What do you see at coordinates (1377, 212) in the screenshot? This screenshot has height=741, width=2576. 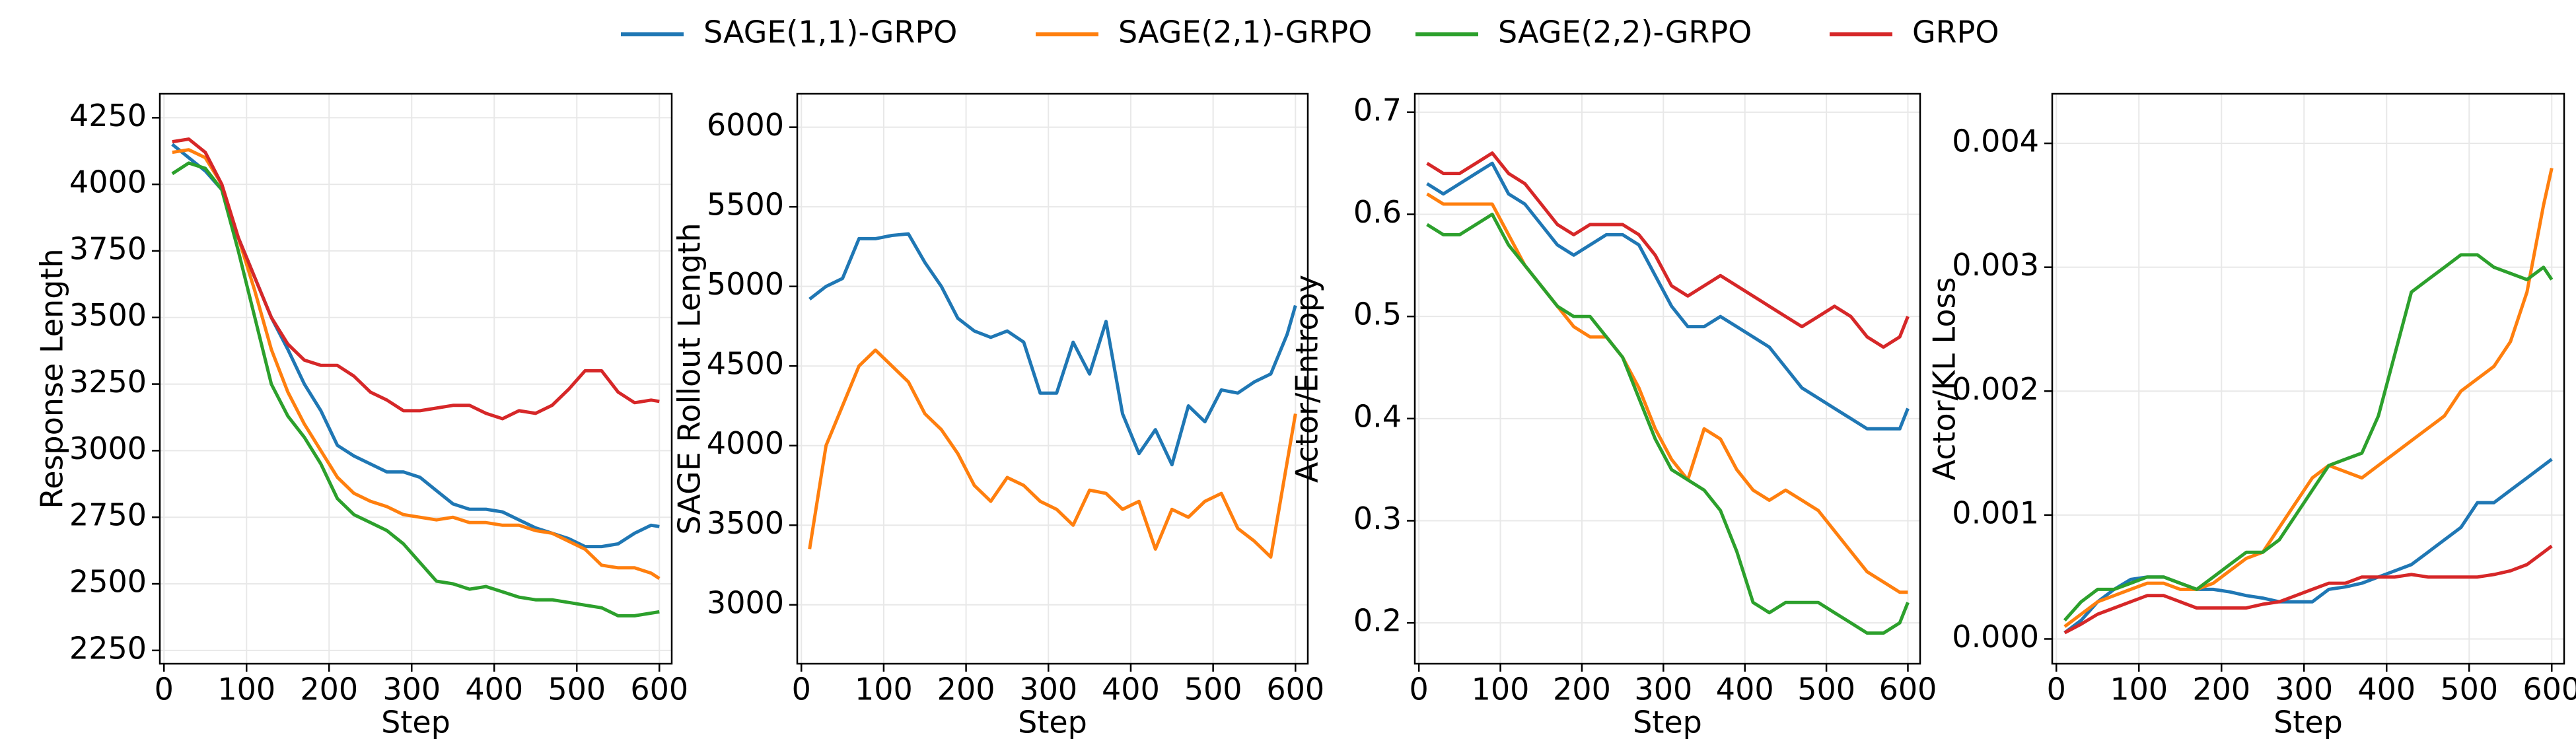 I see `y-tick-label: 0.6` at bounding box center [1377, 212].